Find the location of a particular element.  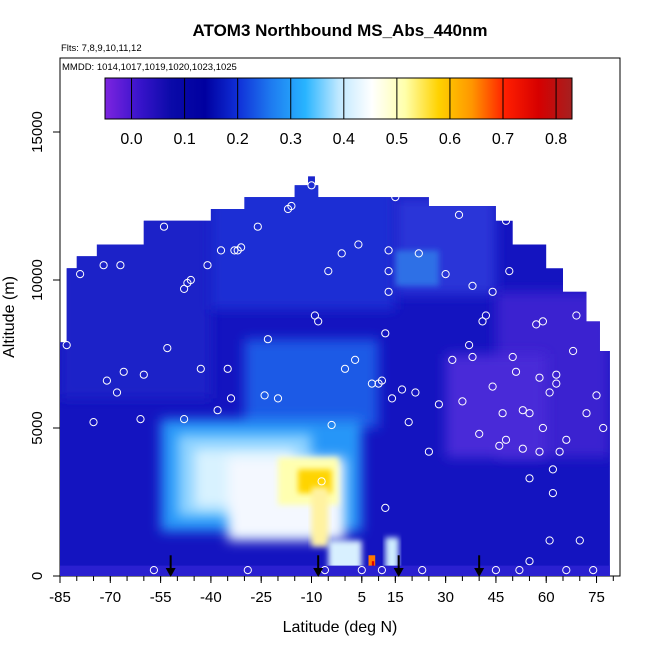

colorbar-tick-label: 0.3 is located at coordinates (291, 139).